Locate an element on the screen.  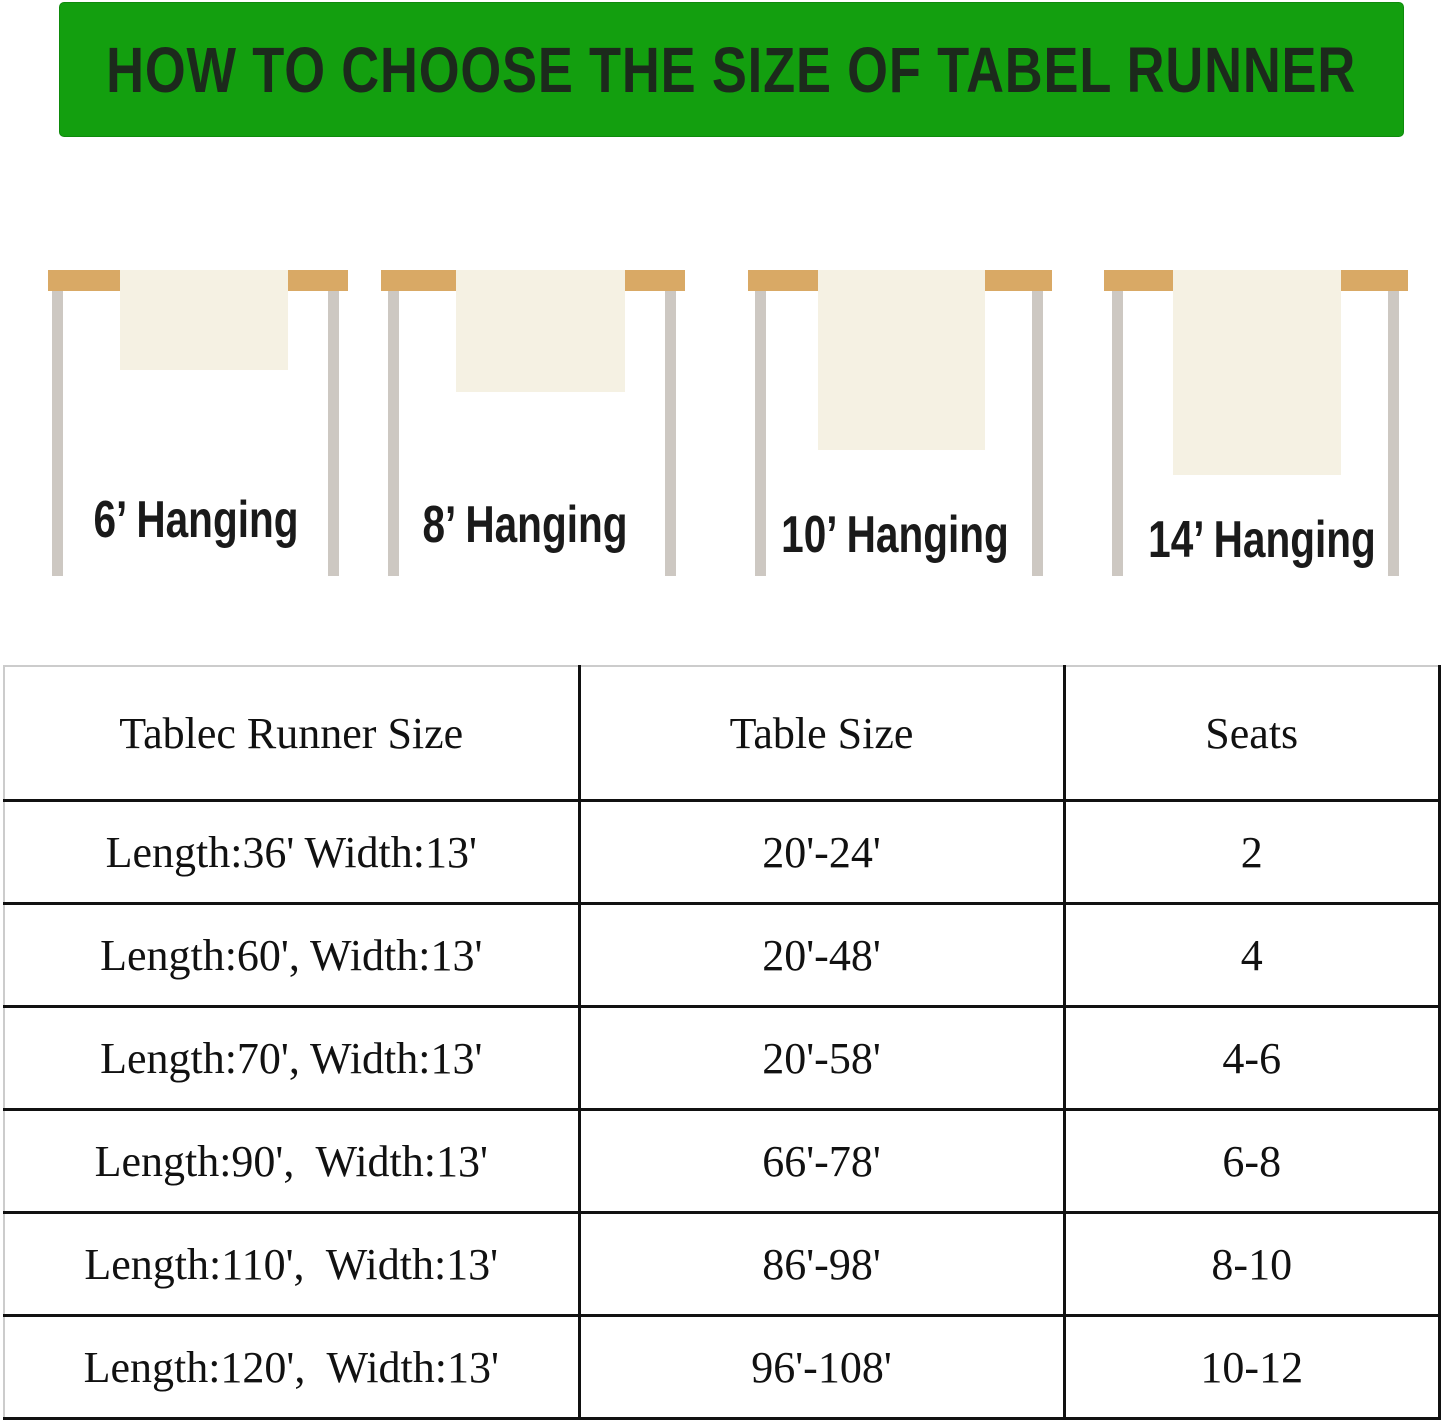
table-diagram-8: 8’ Hanging is located at coordinates (533, 423).